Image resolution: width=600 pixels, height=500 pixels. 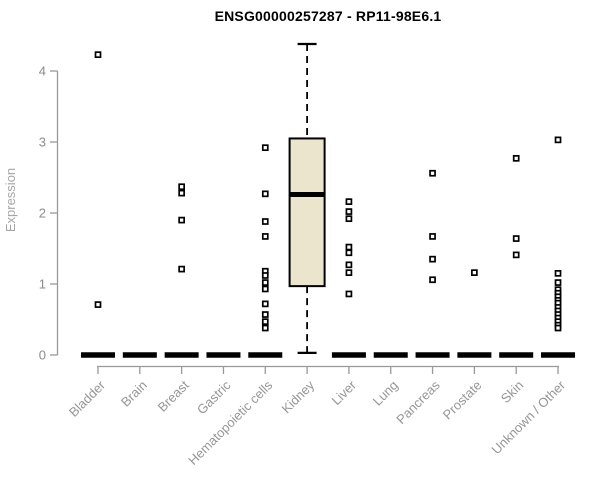 I want to click on x-category-label: Kidney, so click(x=298, y=396).